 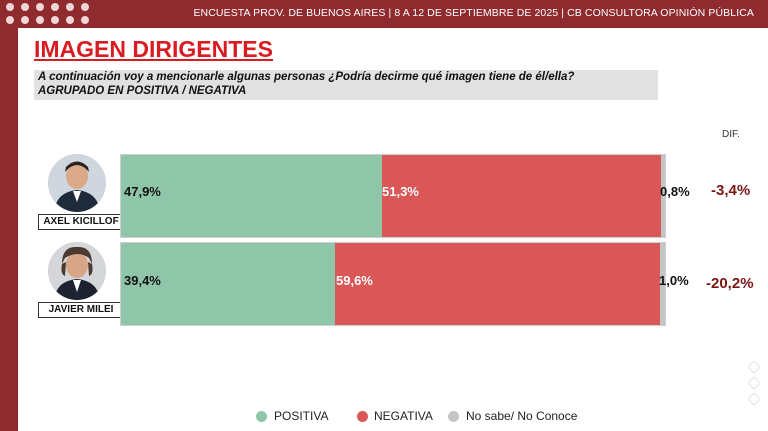 I want to click on person-milei: JAVIER MILEI, so click(x=81, y=280).